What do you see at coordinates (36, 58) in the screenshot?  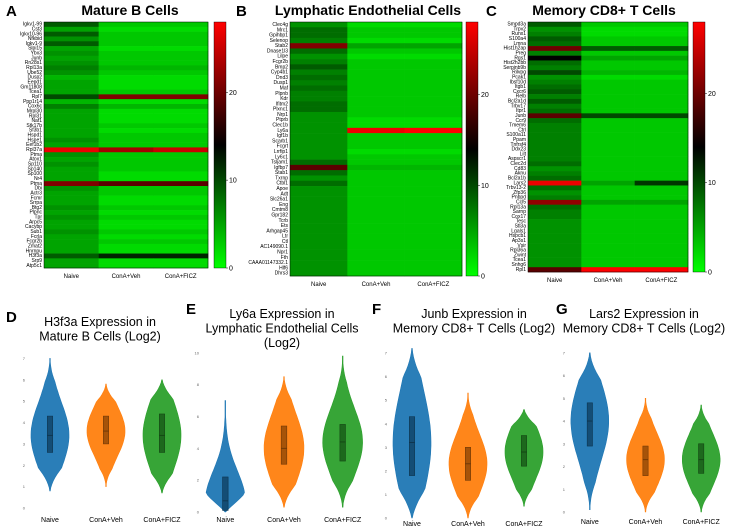 I see `gene-label: Junb` at bounding box center [36, 58].